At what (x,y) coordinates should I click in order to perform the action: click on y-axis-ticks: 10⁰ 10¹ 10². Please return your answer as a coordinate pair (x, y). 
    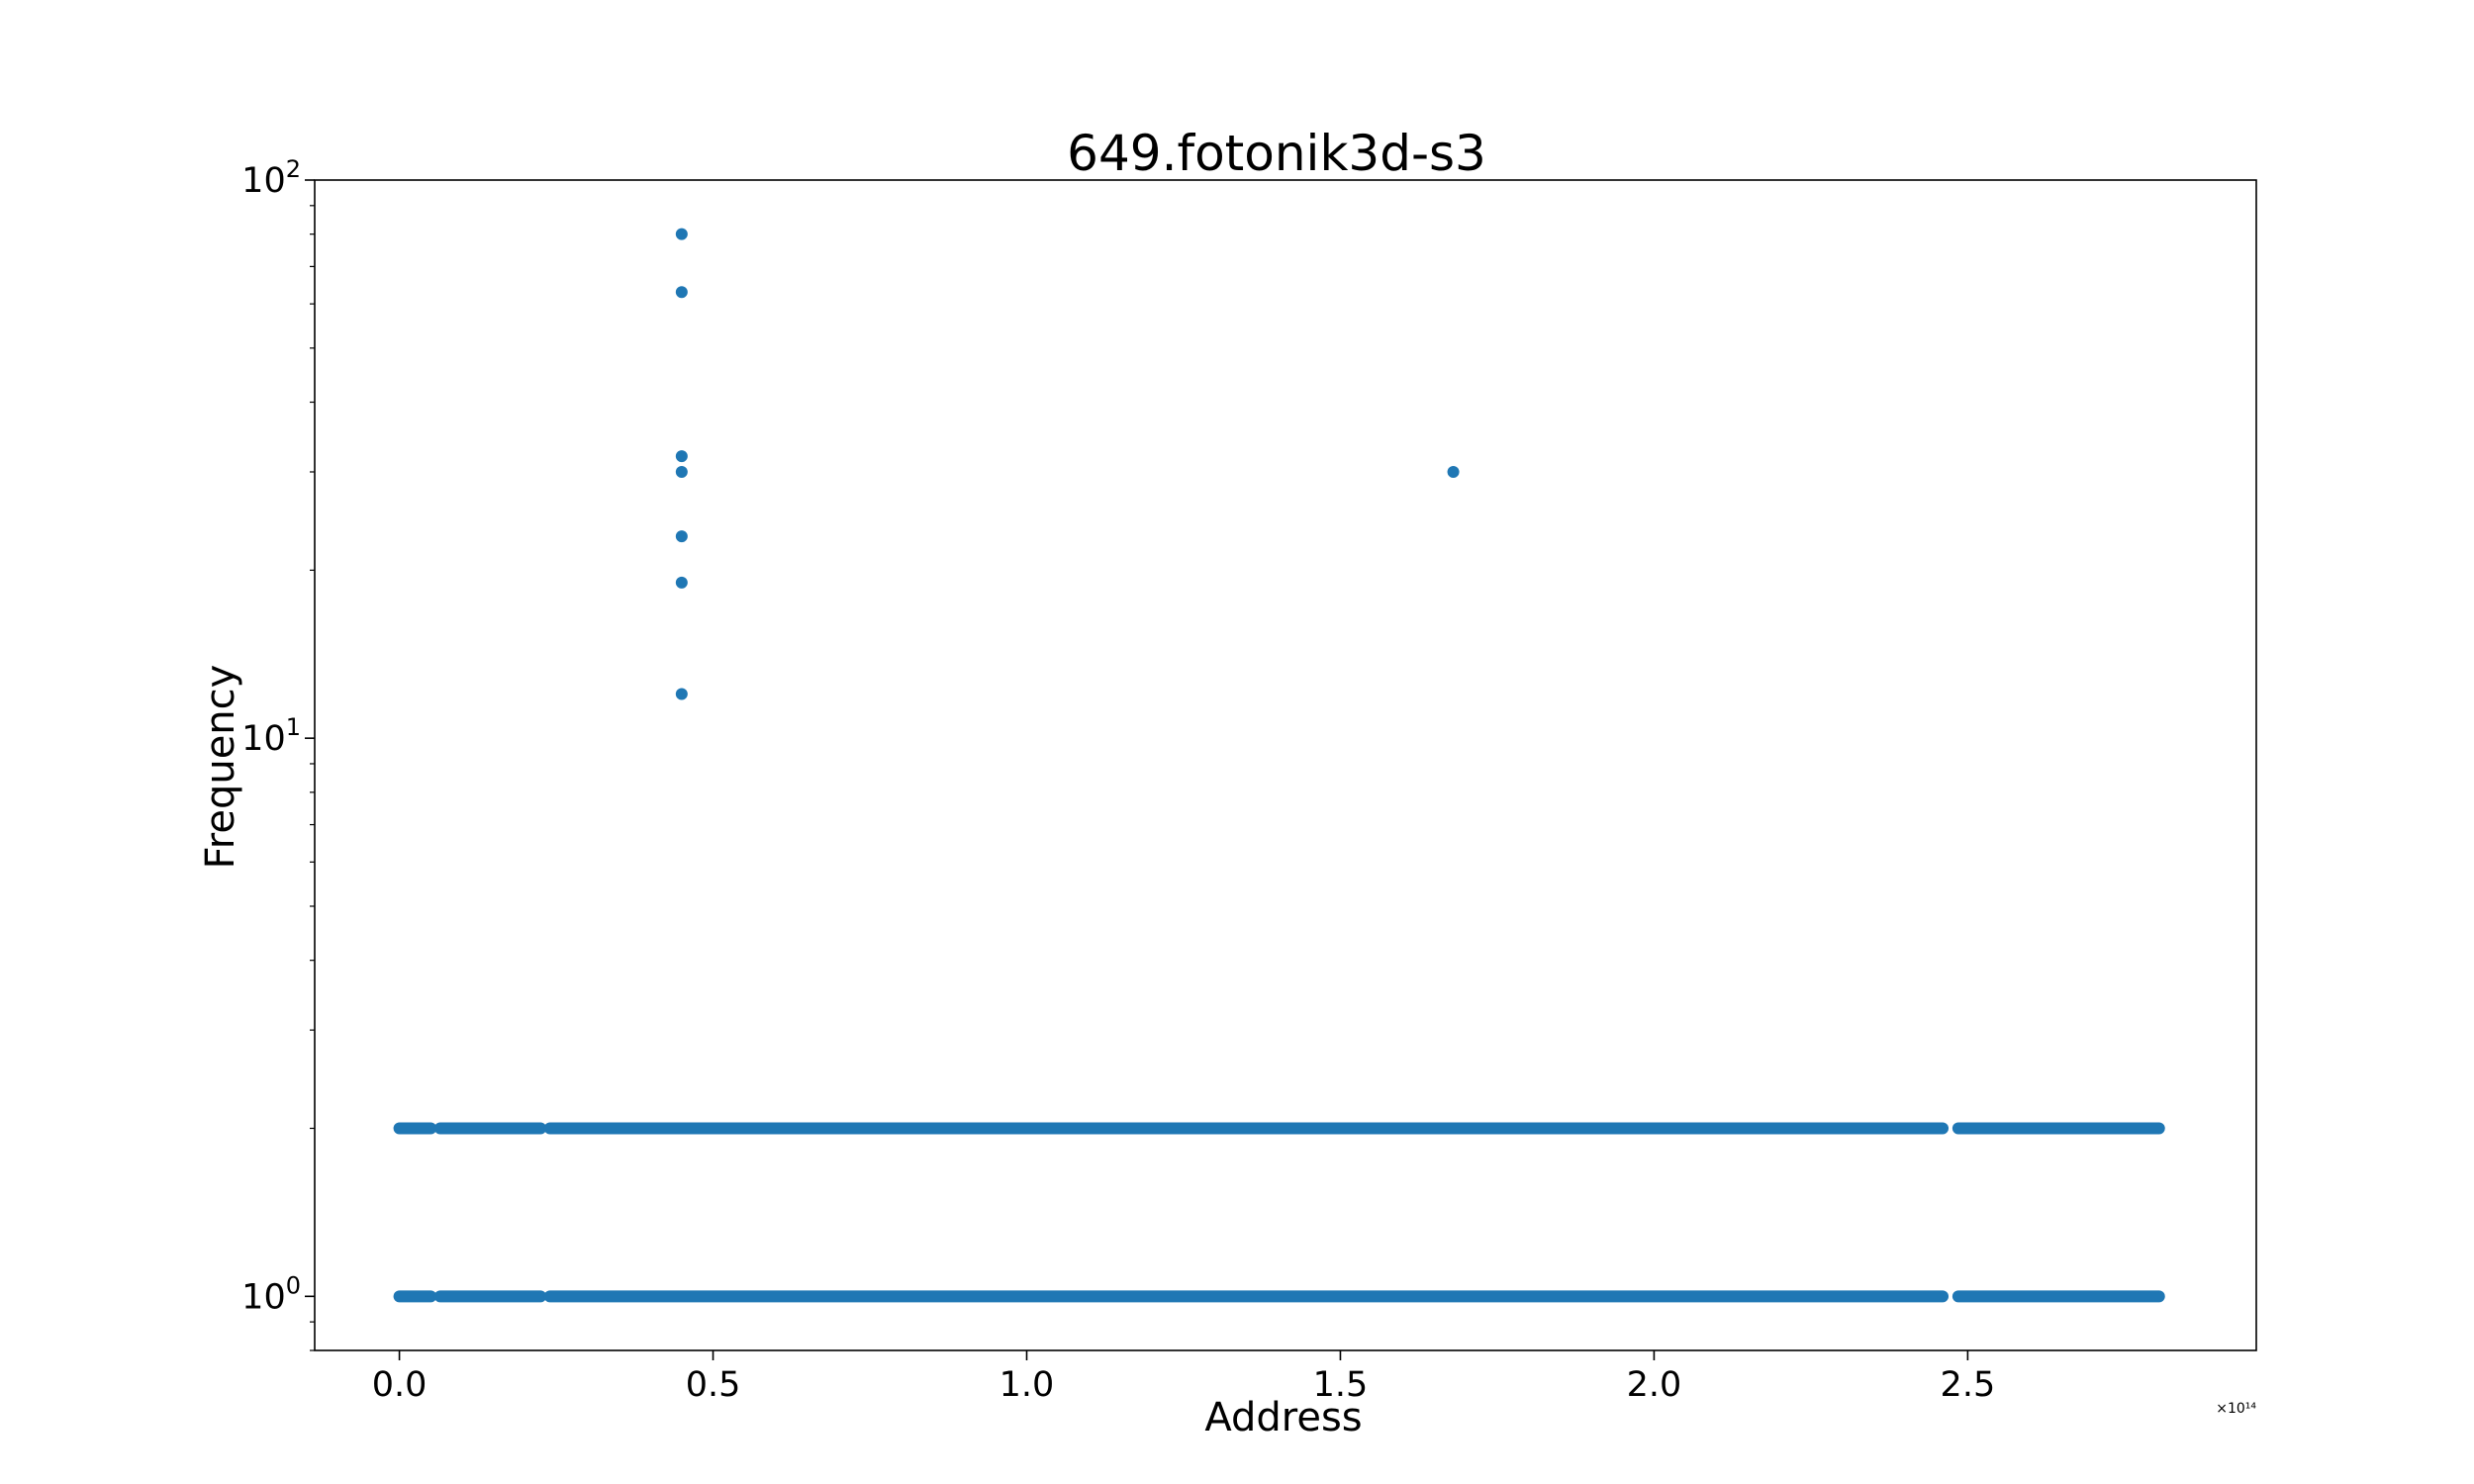
    Looking at the image, I should click on (278, 753).